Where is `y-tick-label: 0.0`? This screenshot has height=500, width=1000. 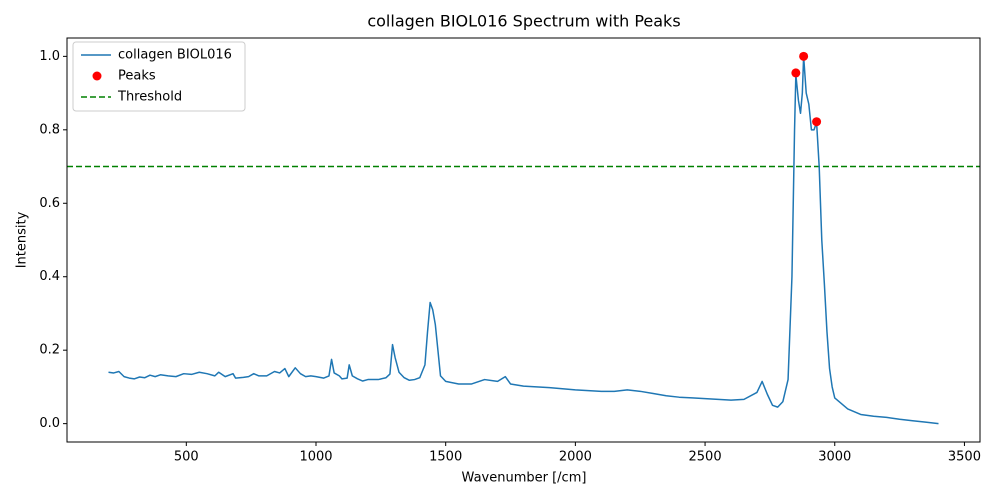 y-tick-label: 0.0 is located at coordinates (49, 423).